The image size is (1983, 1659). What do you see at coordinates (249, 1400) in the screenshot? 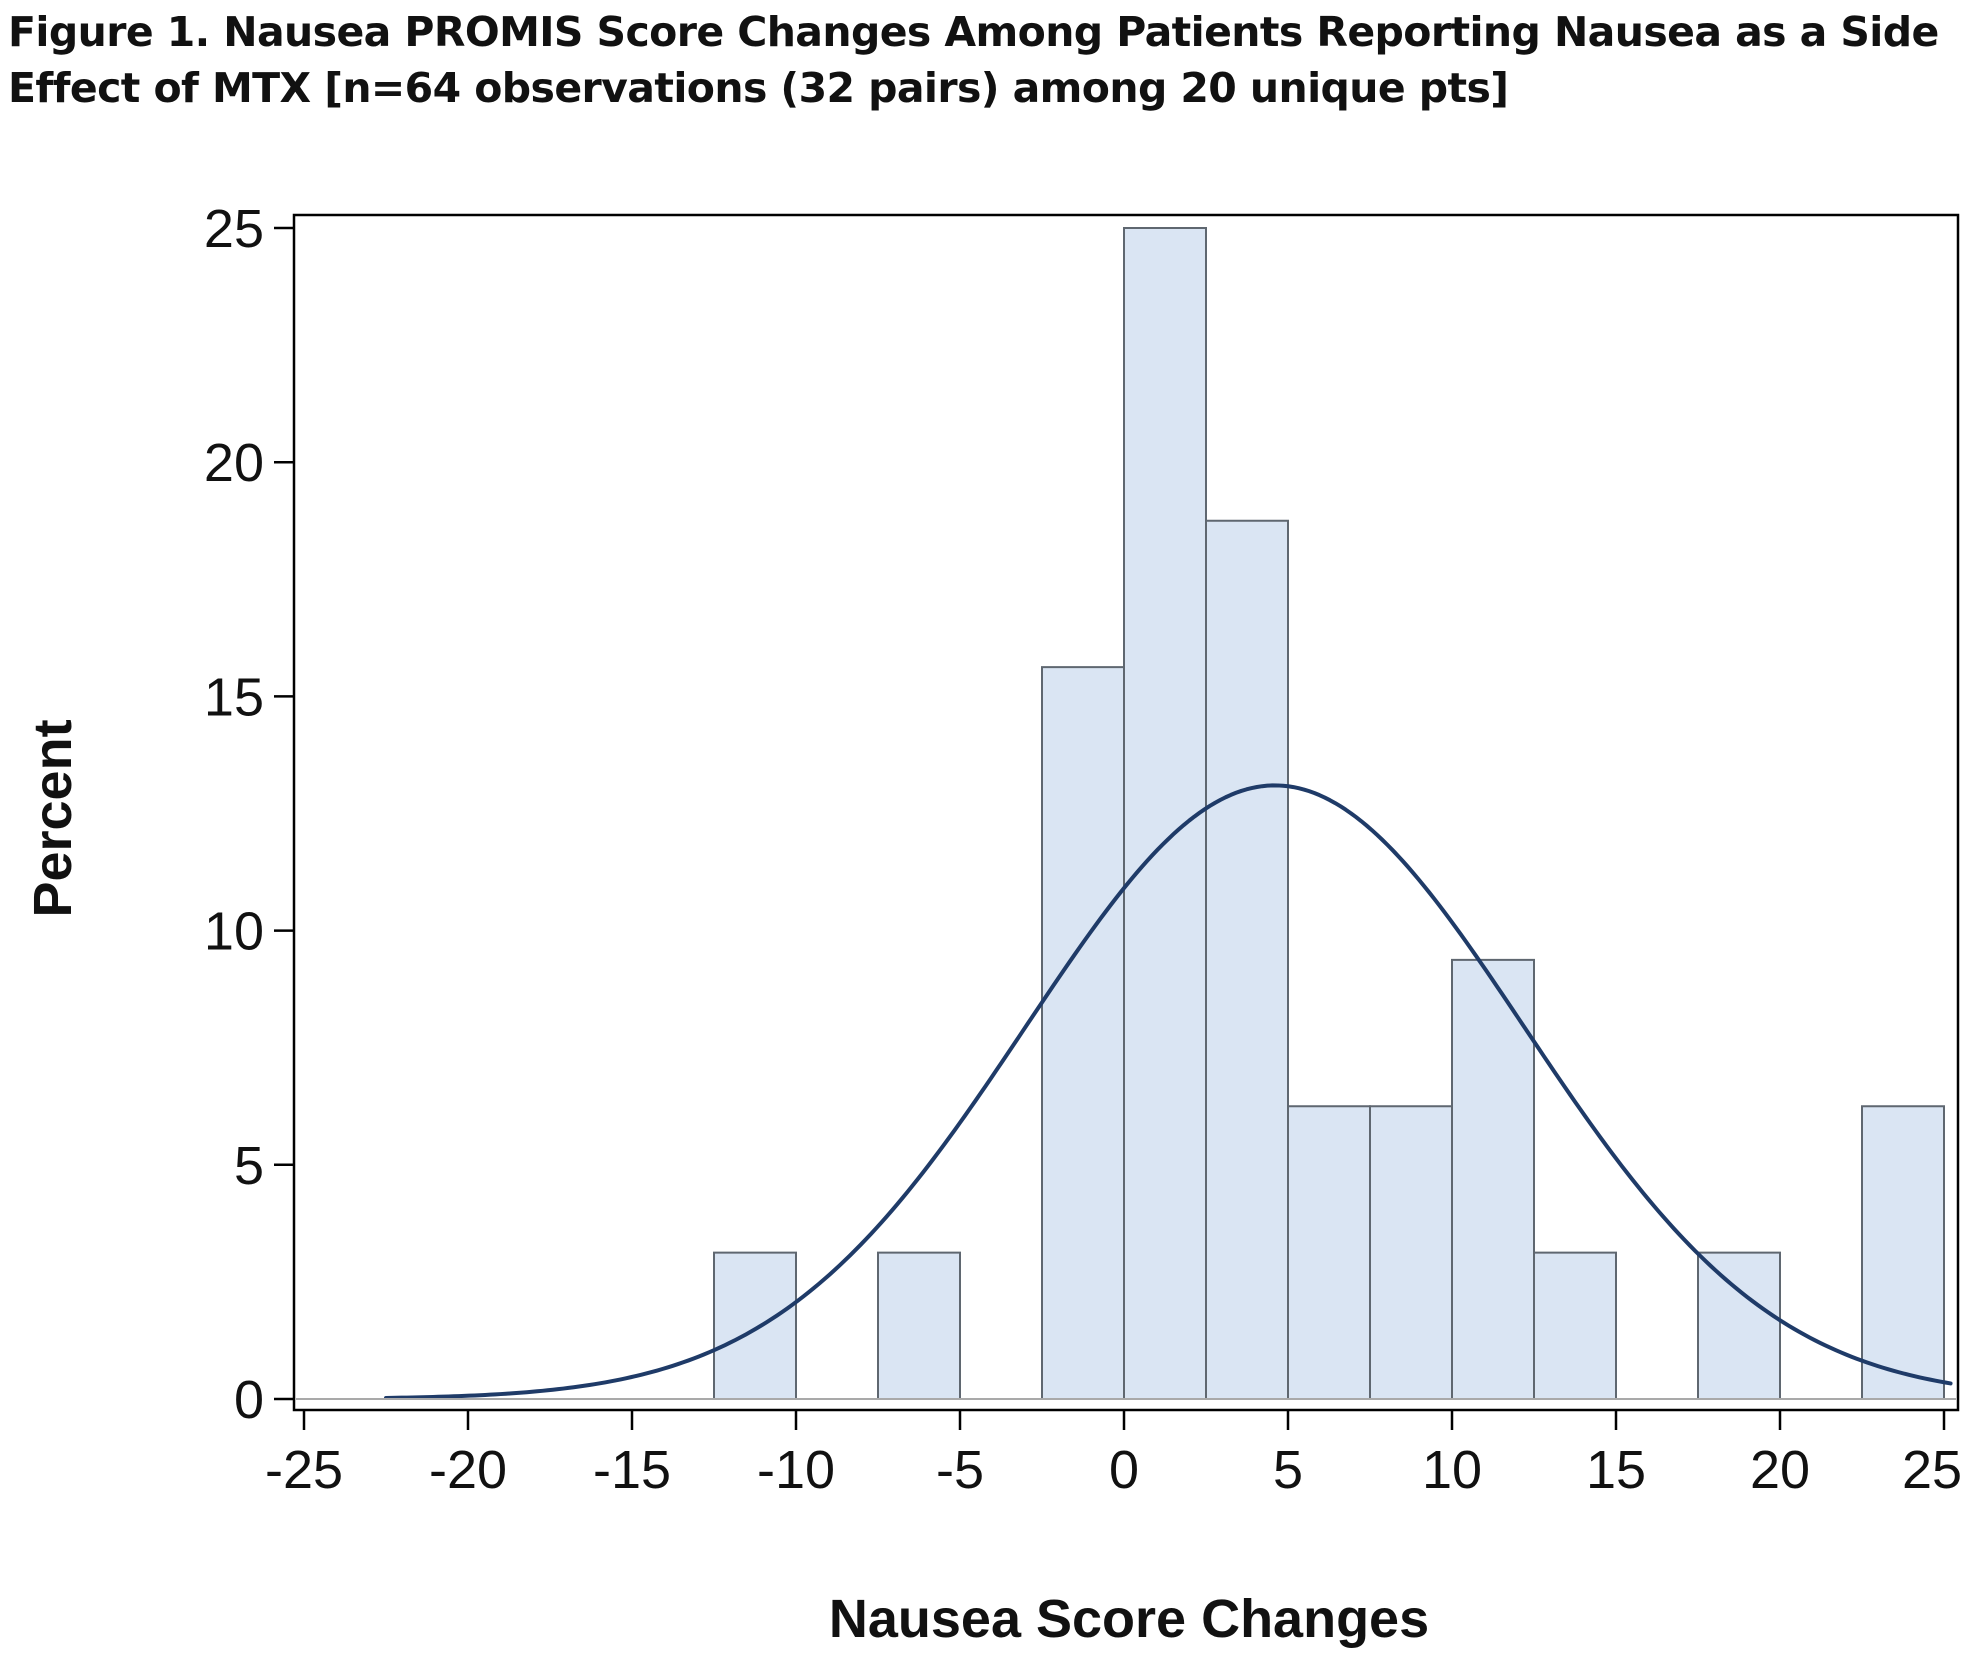
I see `y-tick-label-0: 0` at bounding box center [249, 1400].